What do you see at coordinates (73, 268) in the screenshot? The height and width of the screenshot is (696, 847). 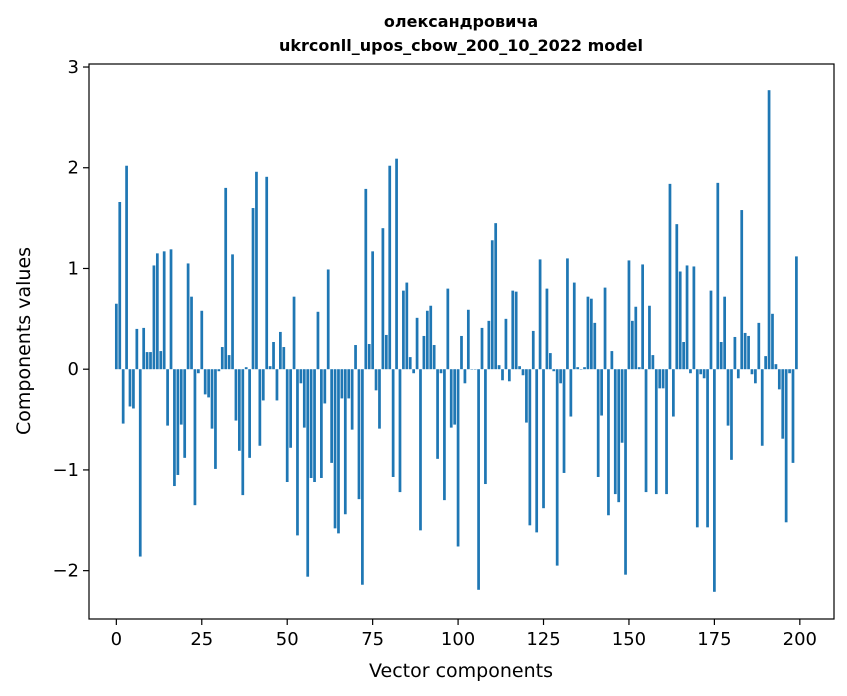 I see `y-tick-label: 1` at bounding box center [73, 268].